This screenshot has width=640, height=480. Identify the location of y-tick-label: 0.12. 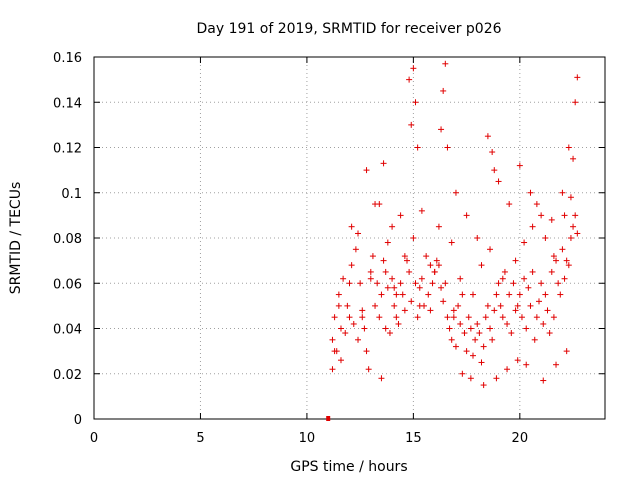
(67, 149).